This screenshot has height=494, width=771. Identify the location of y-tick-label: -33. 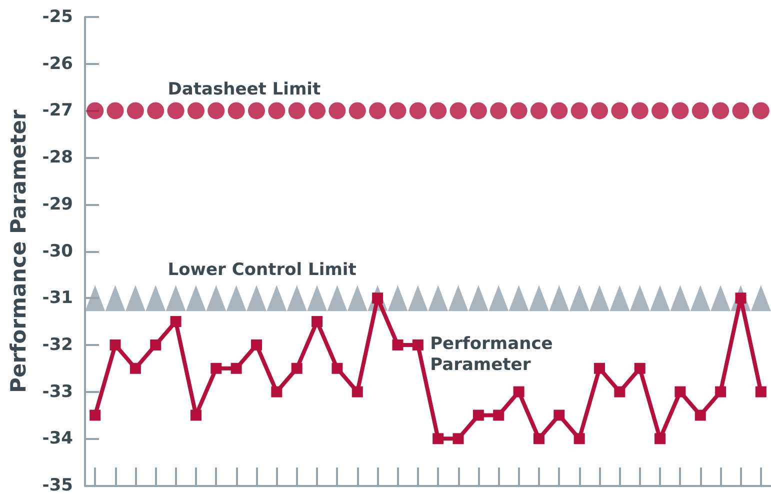
(57, 392).